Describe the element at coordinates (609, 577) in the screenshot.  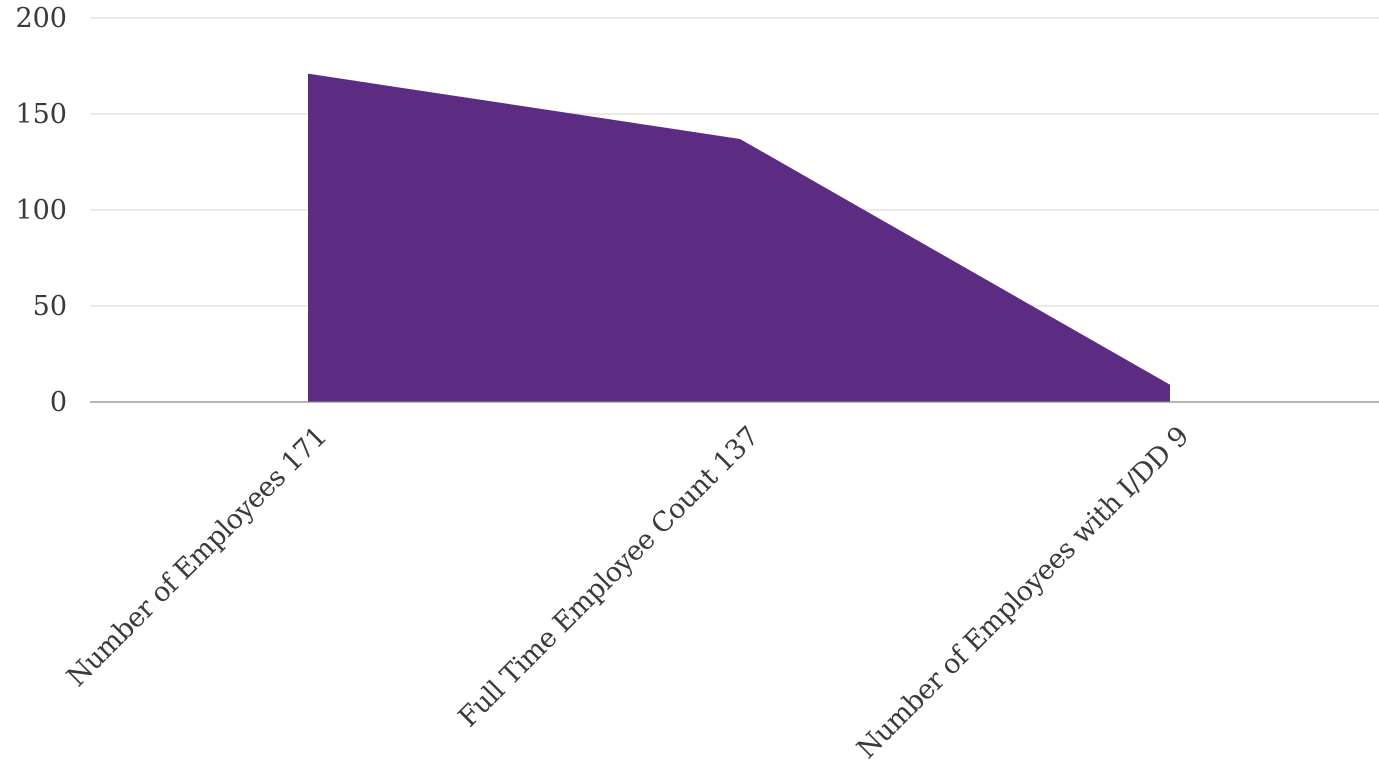
I see `x-category-label: Full Time Employee Count 137` at that location.